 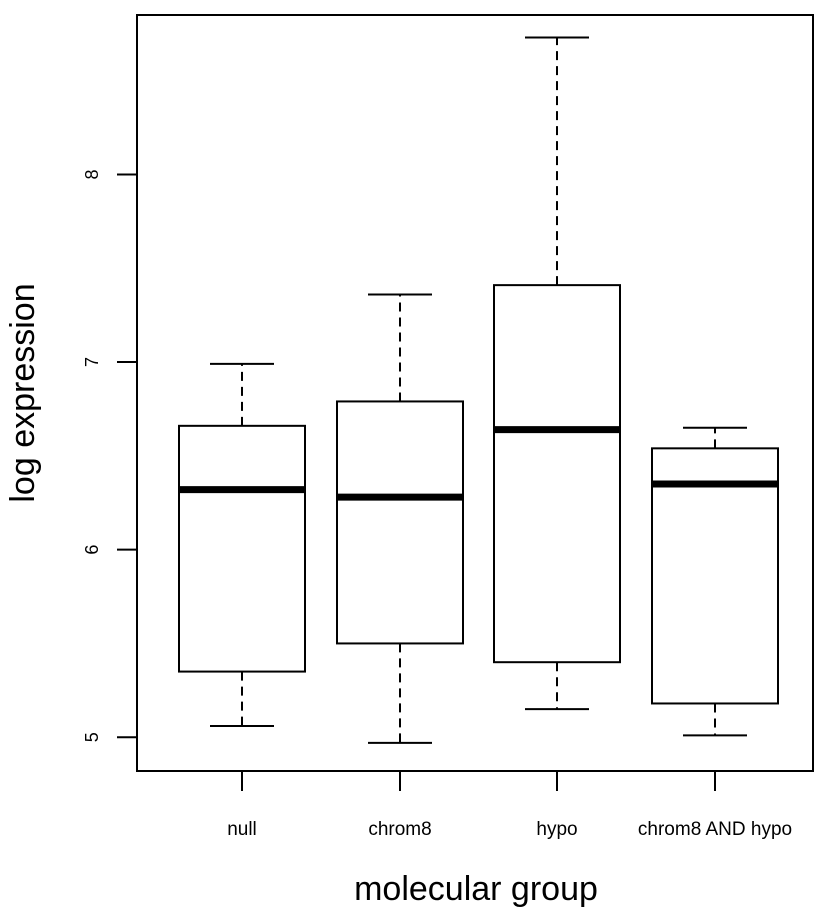 I want to click on x-axis-title: molecular group, so click(x=476, y=889).